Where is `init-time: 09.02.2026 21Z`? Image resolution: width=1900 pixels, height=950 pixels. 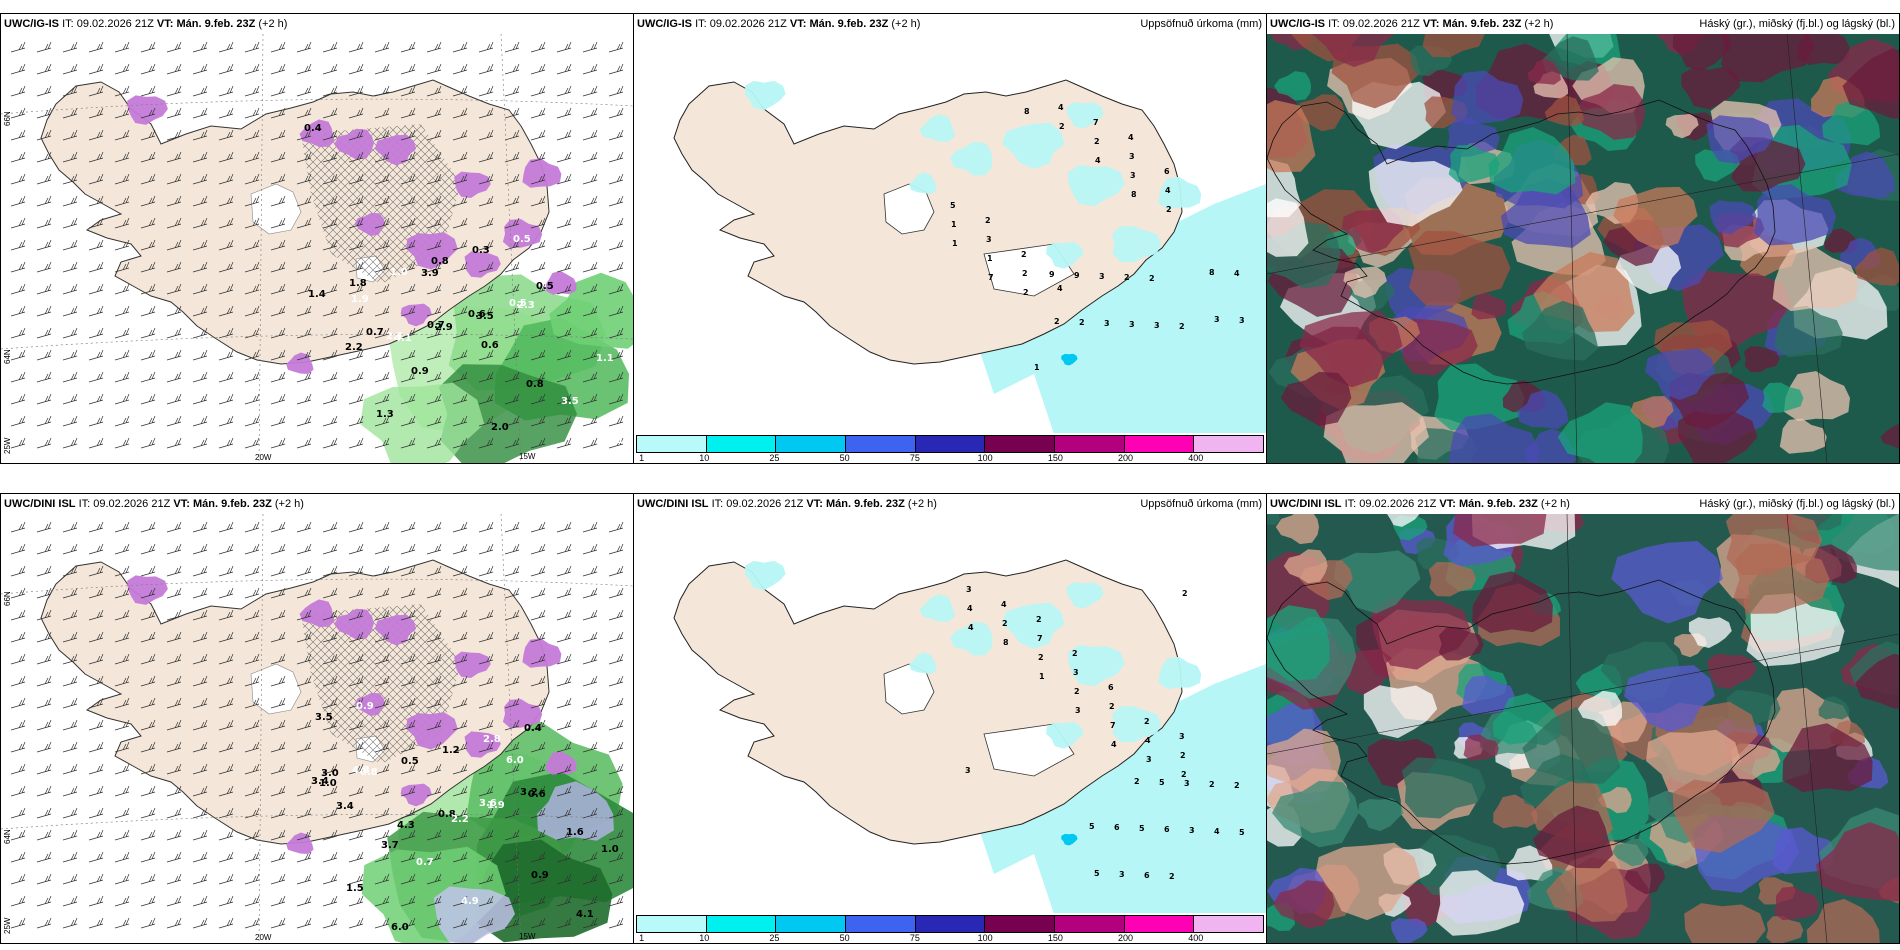
init-time: 09.02.2026 21Z is located at coordinates (748, 24).